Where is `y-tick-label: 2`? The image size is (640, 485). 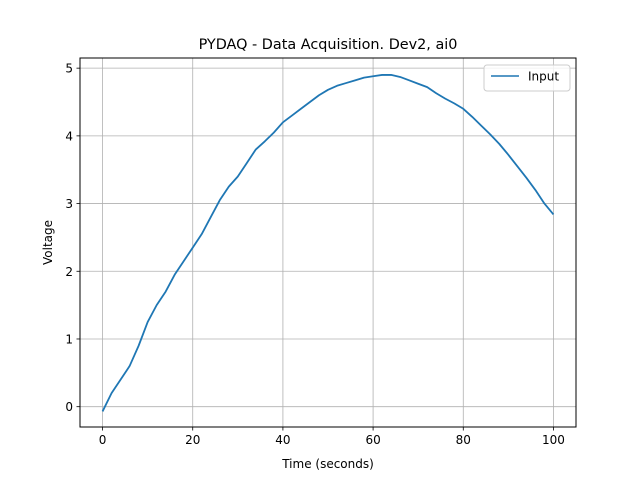
y-tick-label: 2 is located at coordinates (69, 272).